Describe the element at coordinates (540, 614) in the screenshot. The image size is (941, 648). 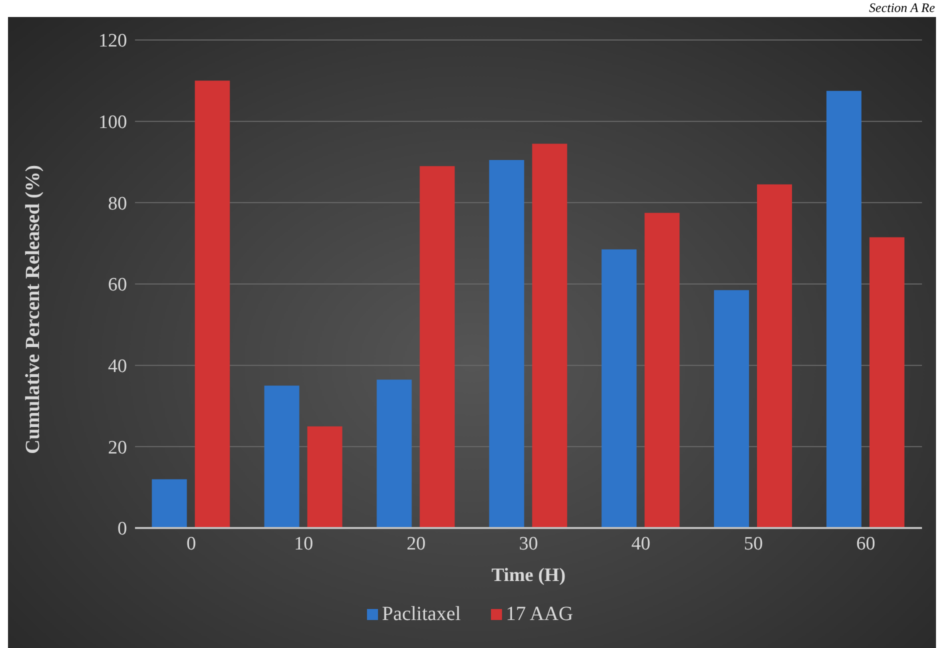
I see `legend-label: 17 AAG` at that location.